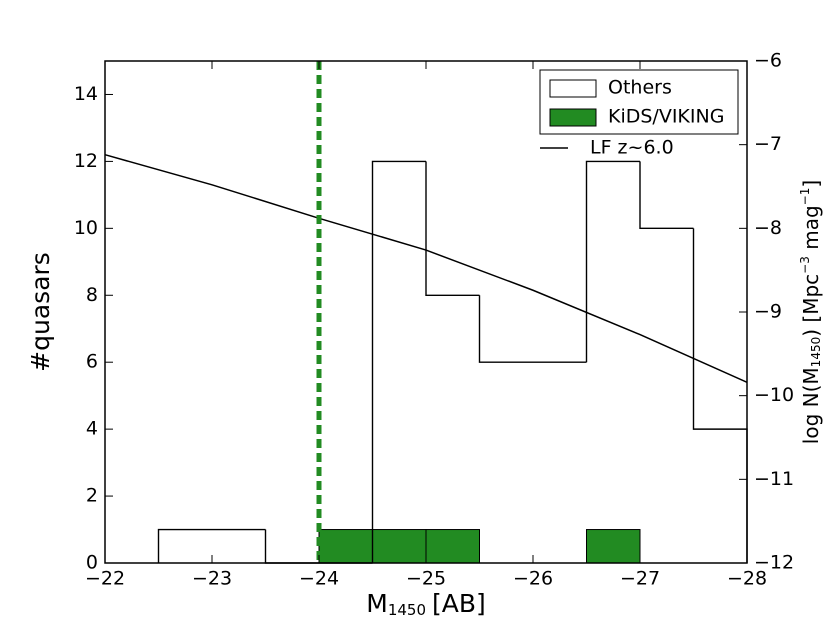  Describe the element at coordinates (811, 230) in the screenshot. I see `y2-label-part: mag` at that location.